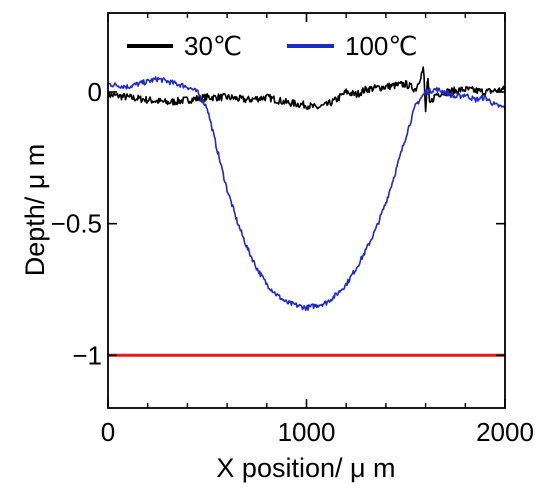 This screenshot has width=550, height=493. What do you see at coordinates (213, 46) in the screenshot?
I see `legend-label-1: 30℃` at bounding box center [213, 46].